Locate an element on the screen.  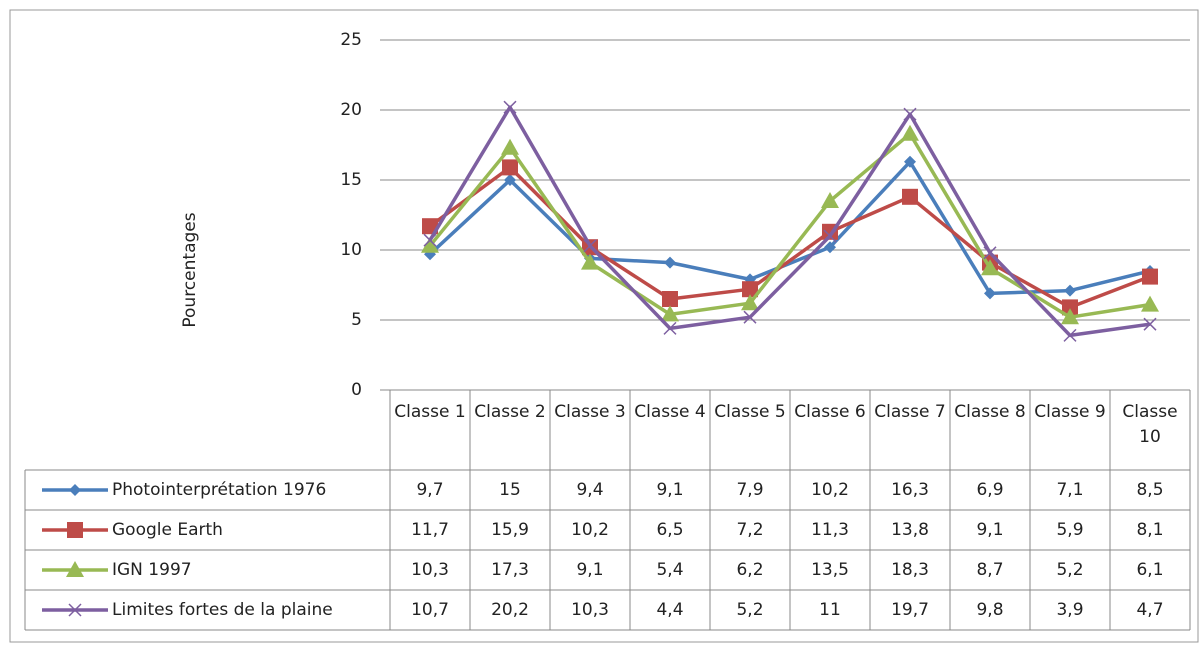
table-value: 4,7 is located at coordinates (1149, 610).